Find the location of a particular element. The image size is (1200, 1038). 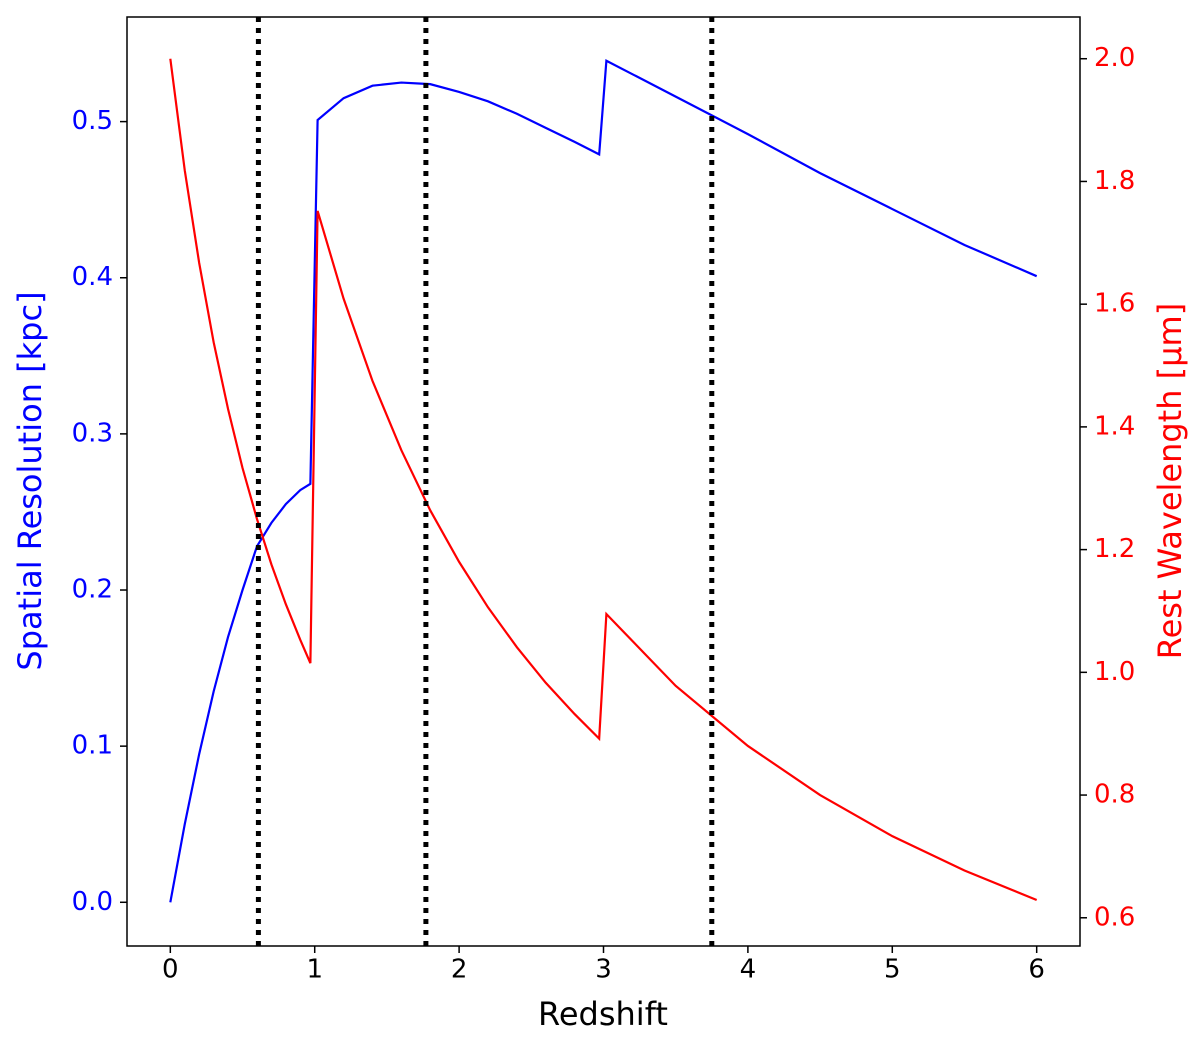

y2-tick-label: 1.2 is located at coordinates (1114, 549).